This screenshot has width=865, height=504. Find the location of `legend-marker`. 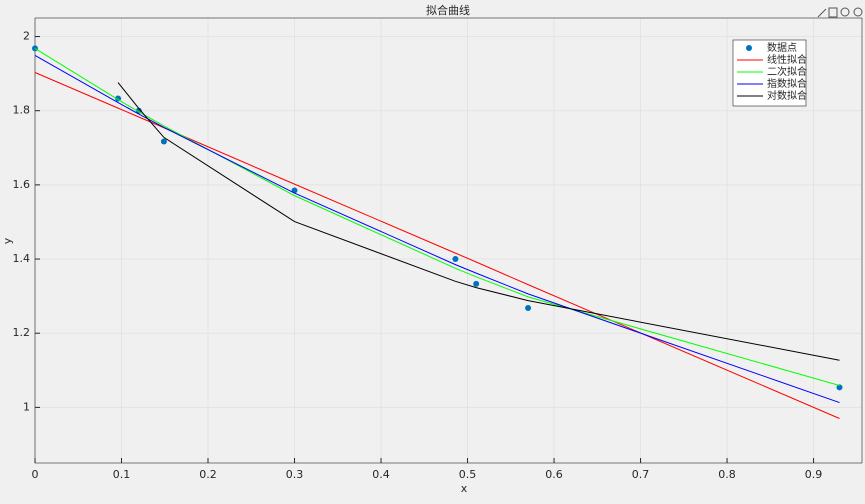

legend-marker is located at coordinates (749, 48).